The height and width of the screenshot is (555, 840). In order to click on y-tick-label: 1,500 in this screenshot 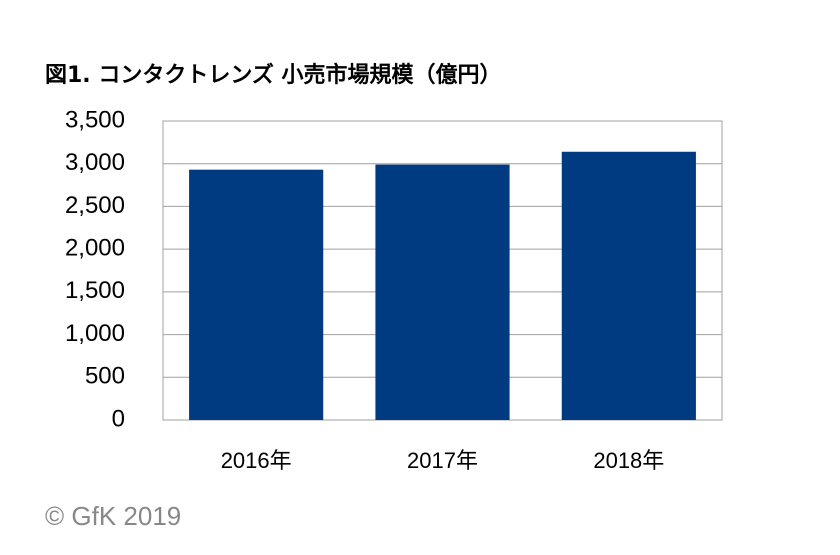, I will do `click(95, 290)`.